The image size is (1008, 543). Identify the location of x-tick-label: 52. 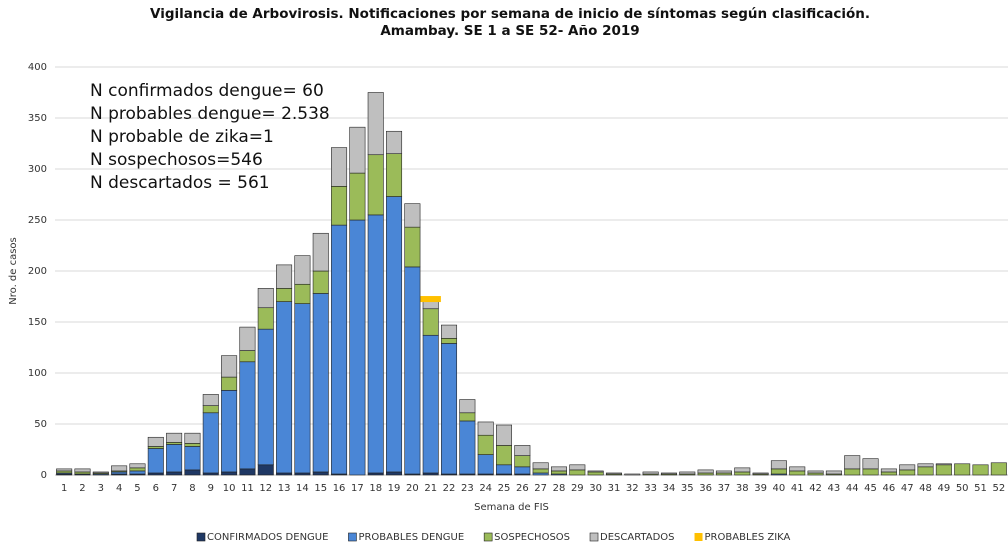
(998, 488).